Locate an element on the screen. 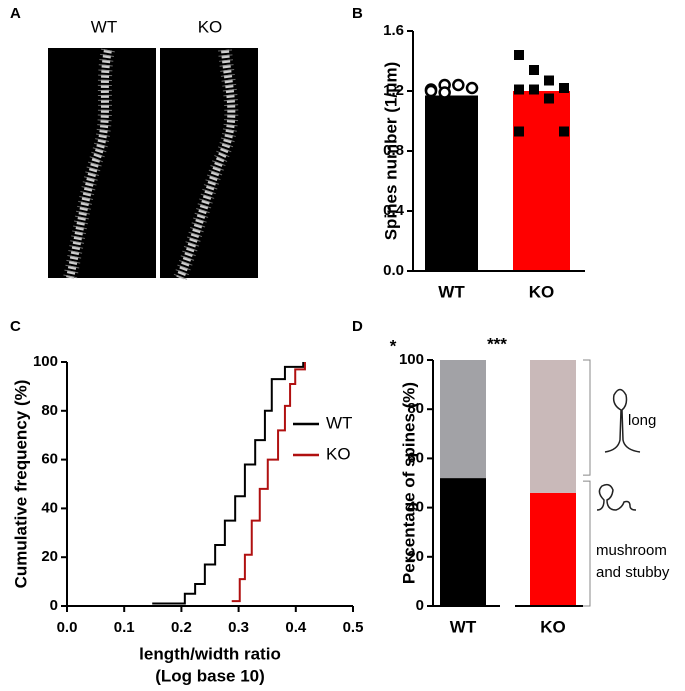 This screenshot has height=691, width=685. series-label: long is located at coordinates (642, 420).